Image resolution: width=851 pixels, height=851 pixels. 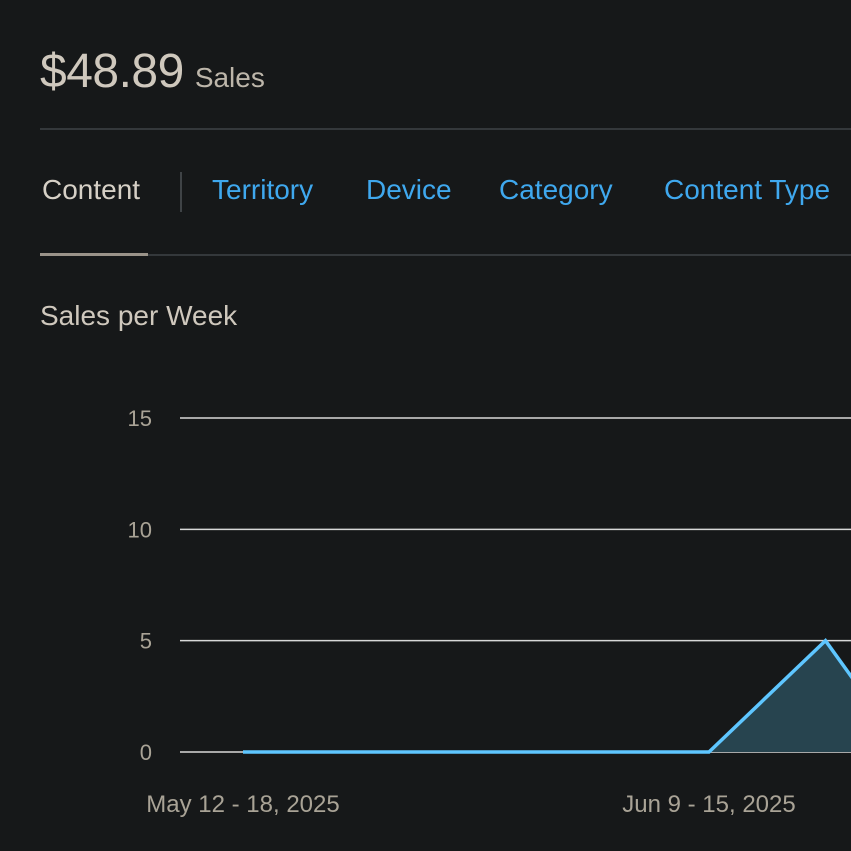 I want to click on tab-territory: Territory, so click(x=263, y=189).